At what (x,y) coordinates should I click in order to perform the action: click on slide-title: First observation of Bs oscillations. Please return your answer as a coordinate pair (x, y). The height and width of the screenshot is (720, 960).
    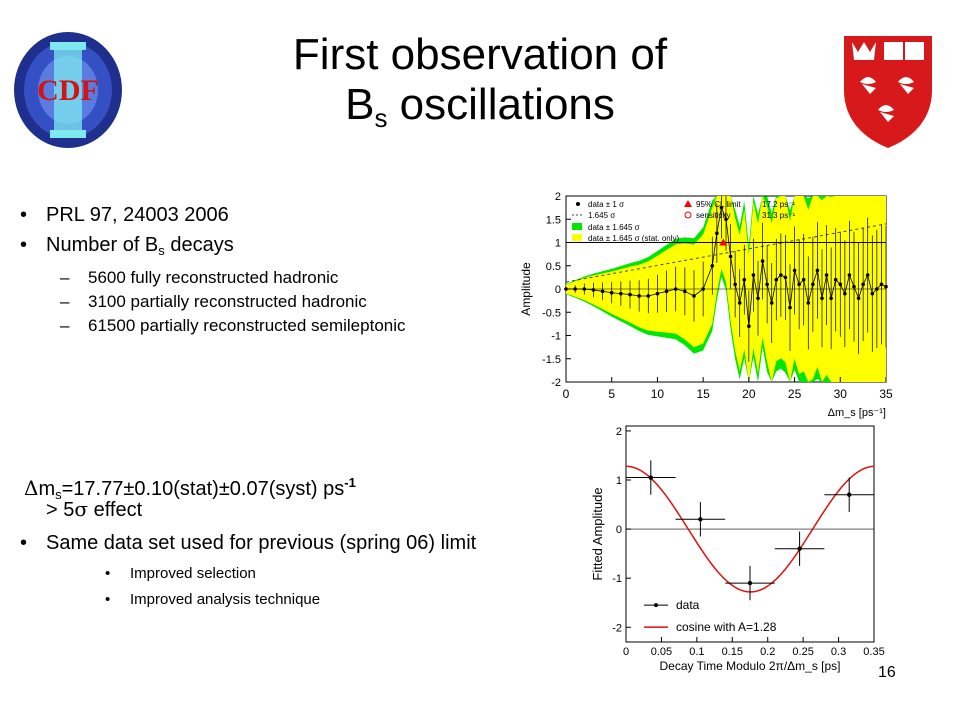
    Looking at the image, I should click on (480, 86).